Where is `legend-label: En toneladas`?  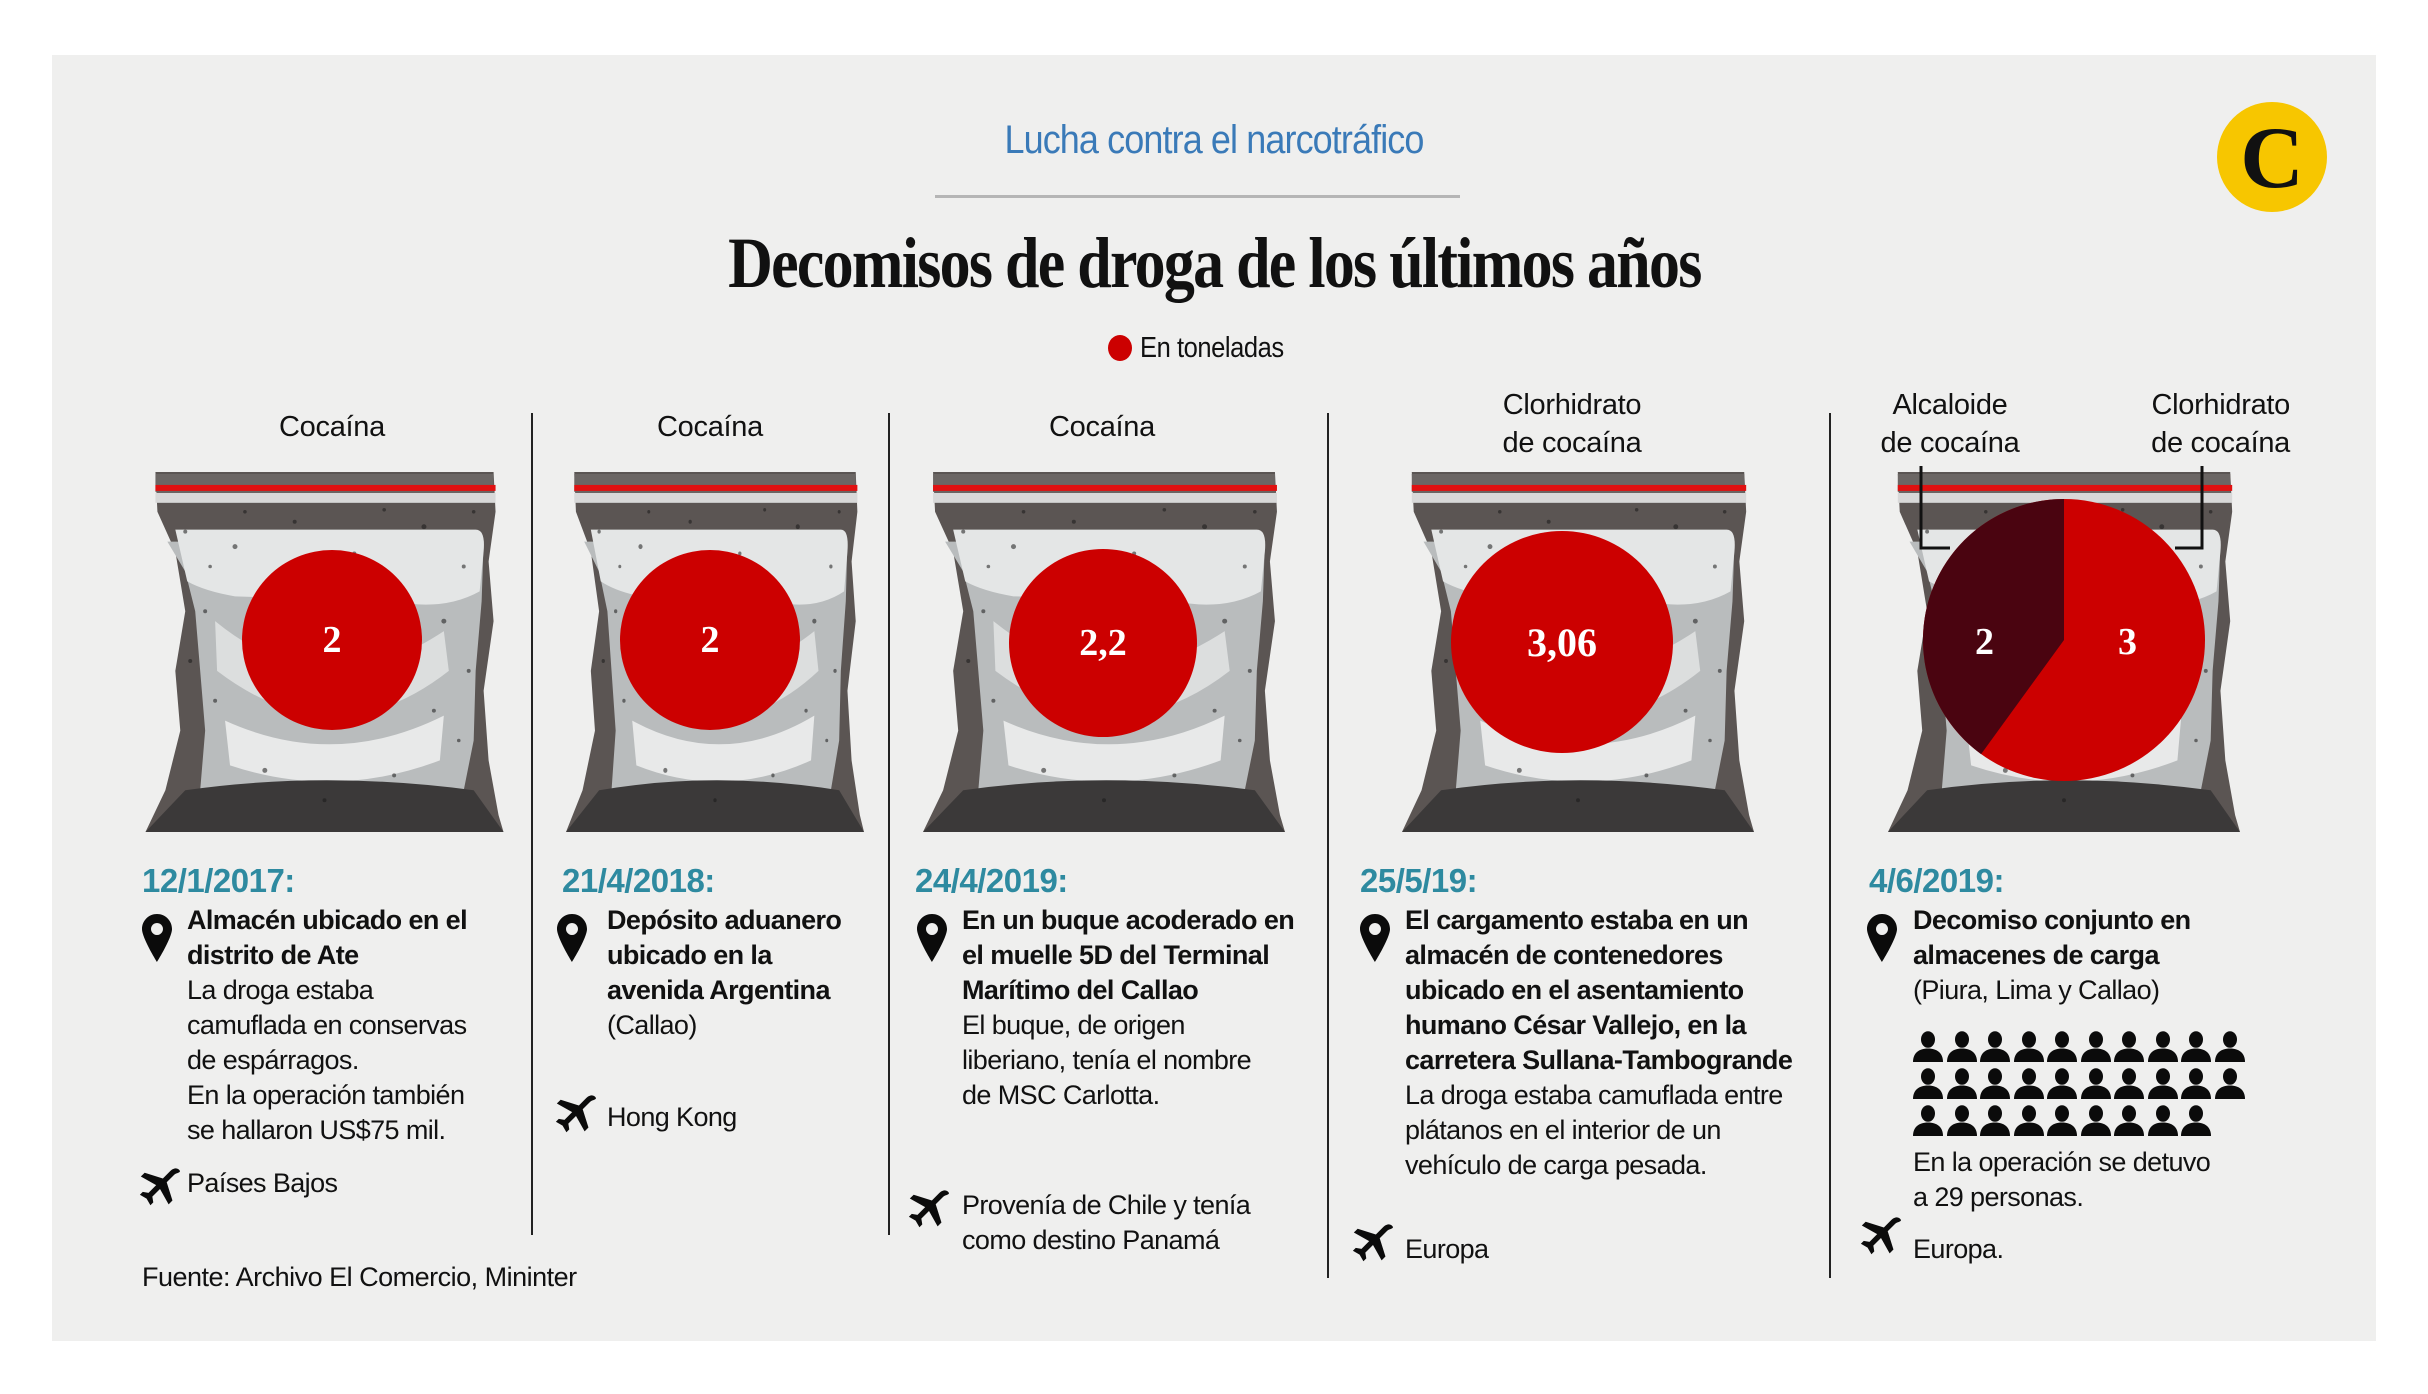
legend-label: En toneladas is located at coordinates (1212, 347).